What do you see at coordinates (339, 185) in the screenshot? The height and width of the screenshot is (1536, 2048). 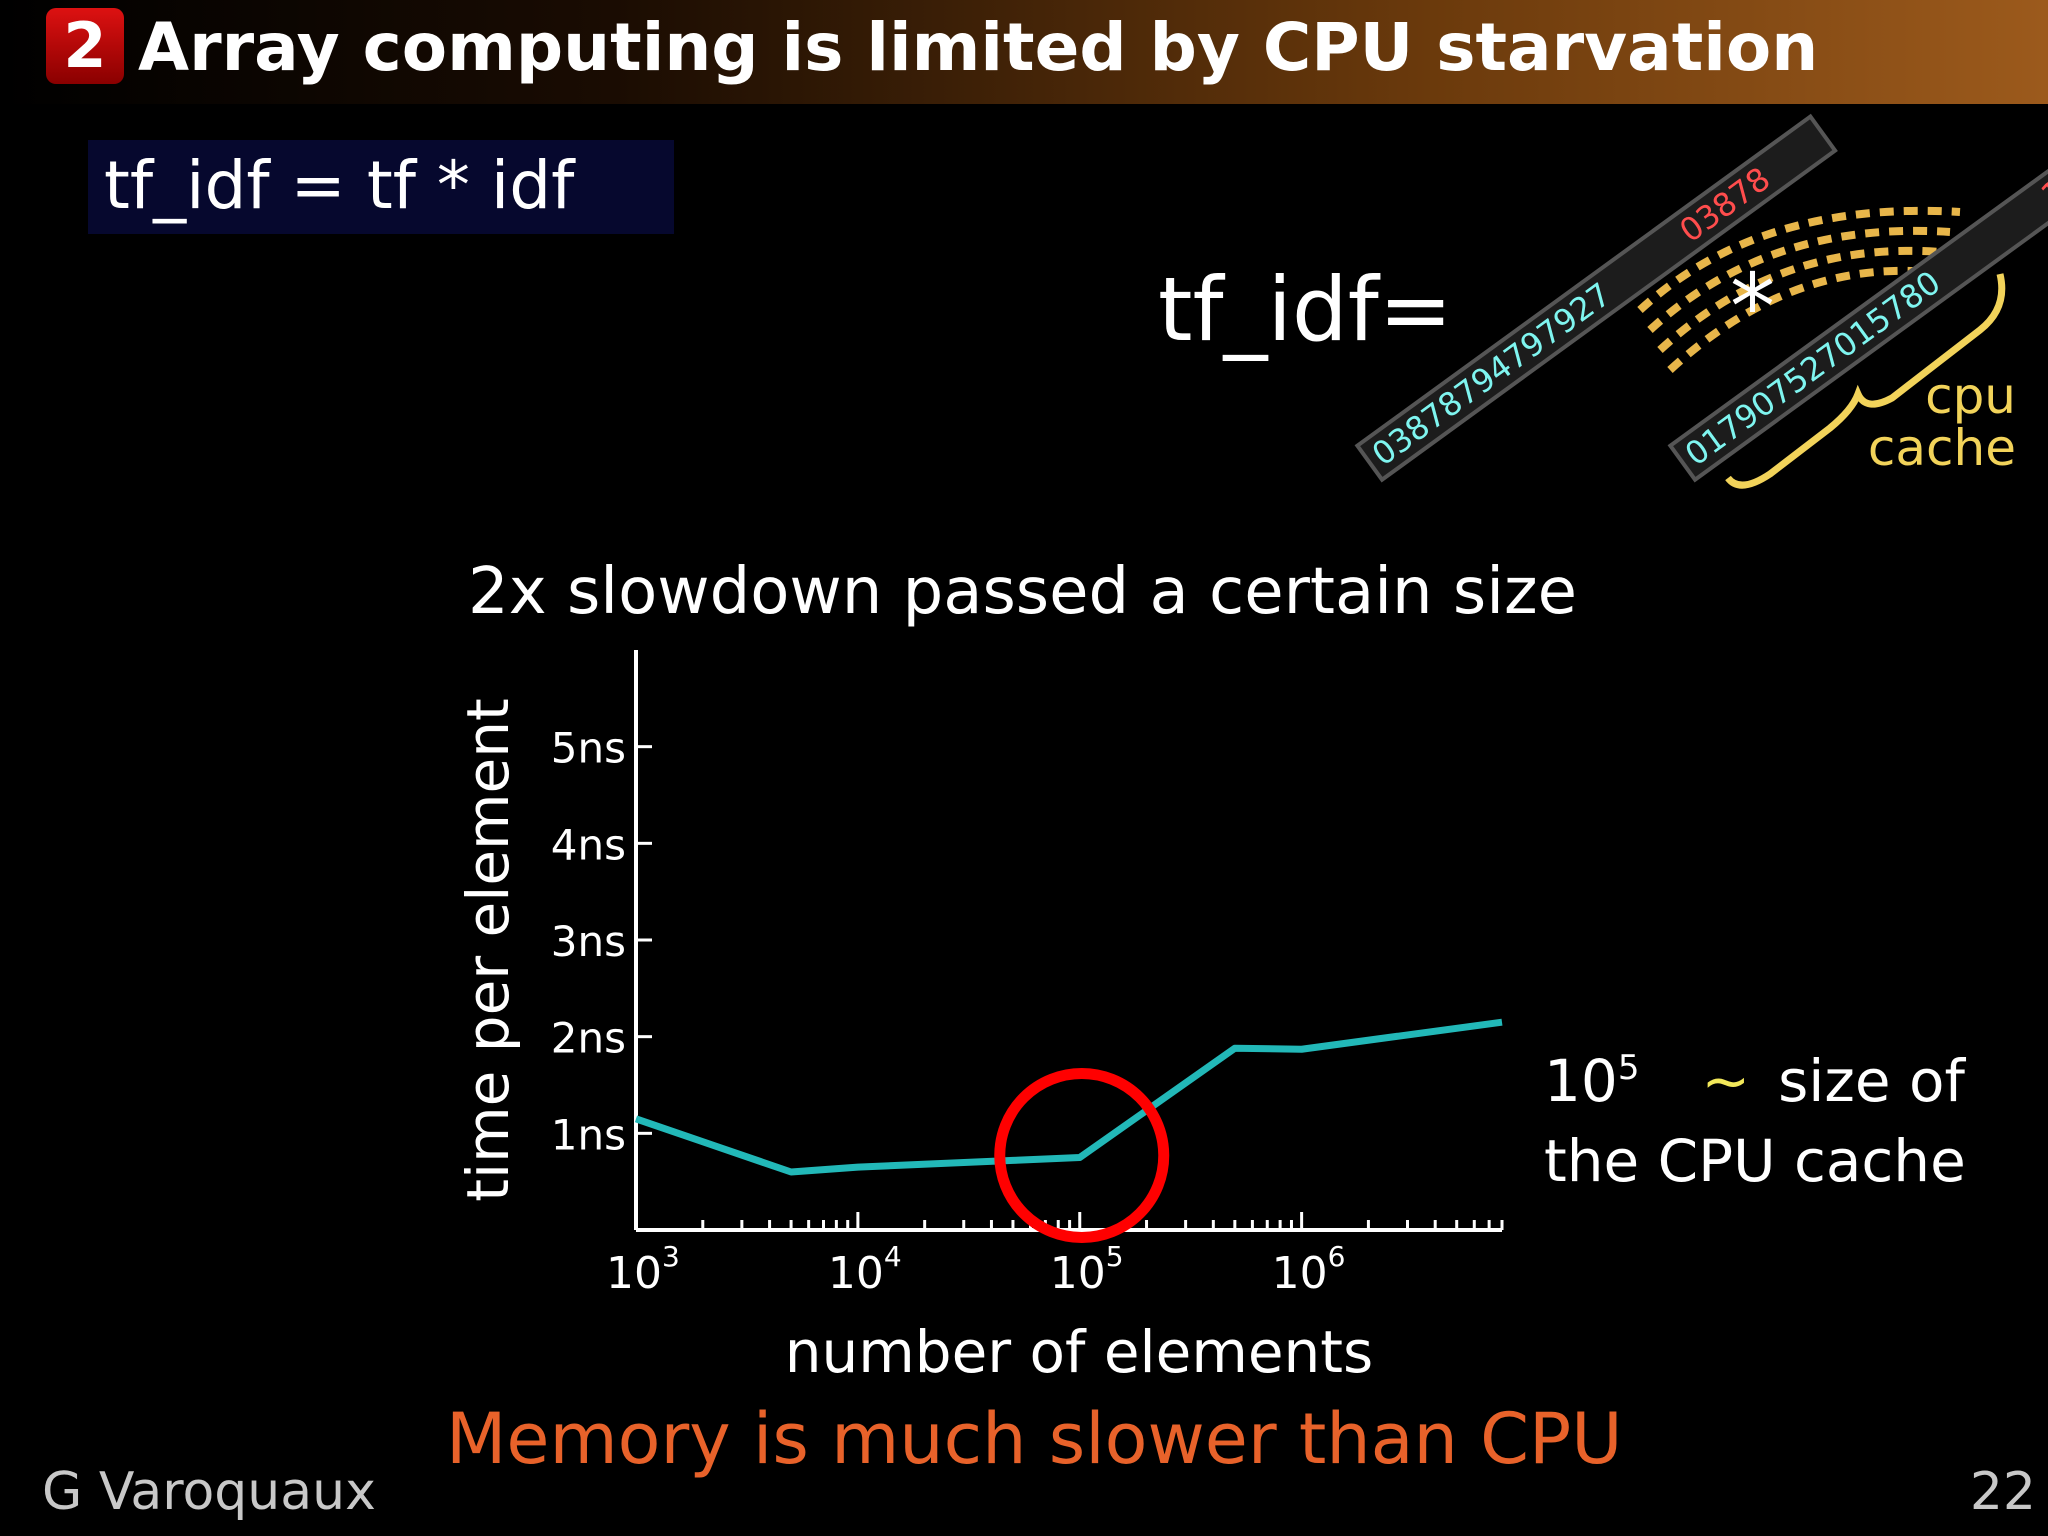 I see `code-expression: tf_idf = tf * idf` at bounding box center [339, 185].